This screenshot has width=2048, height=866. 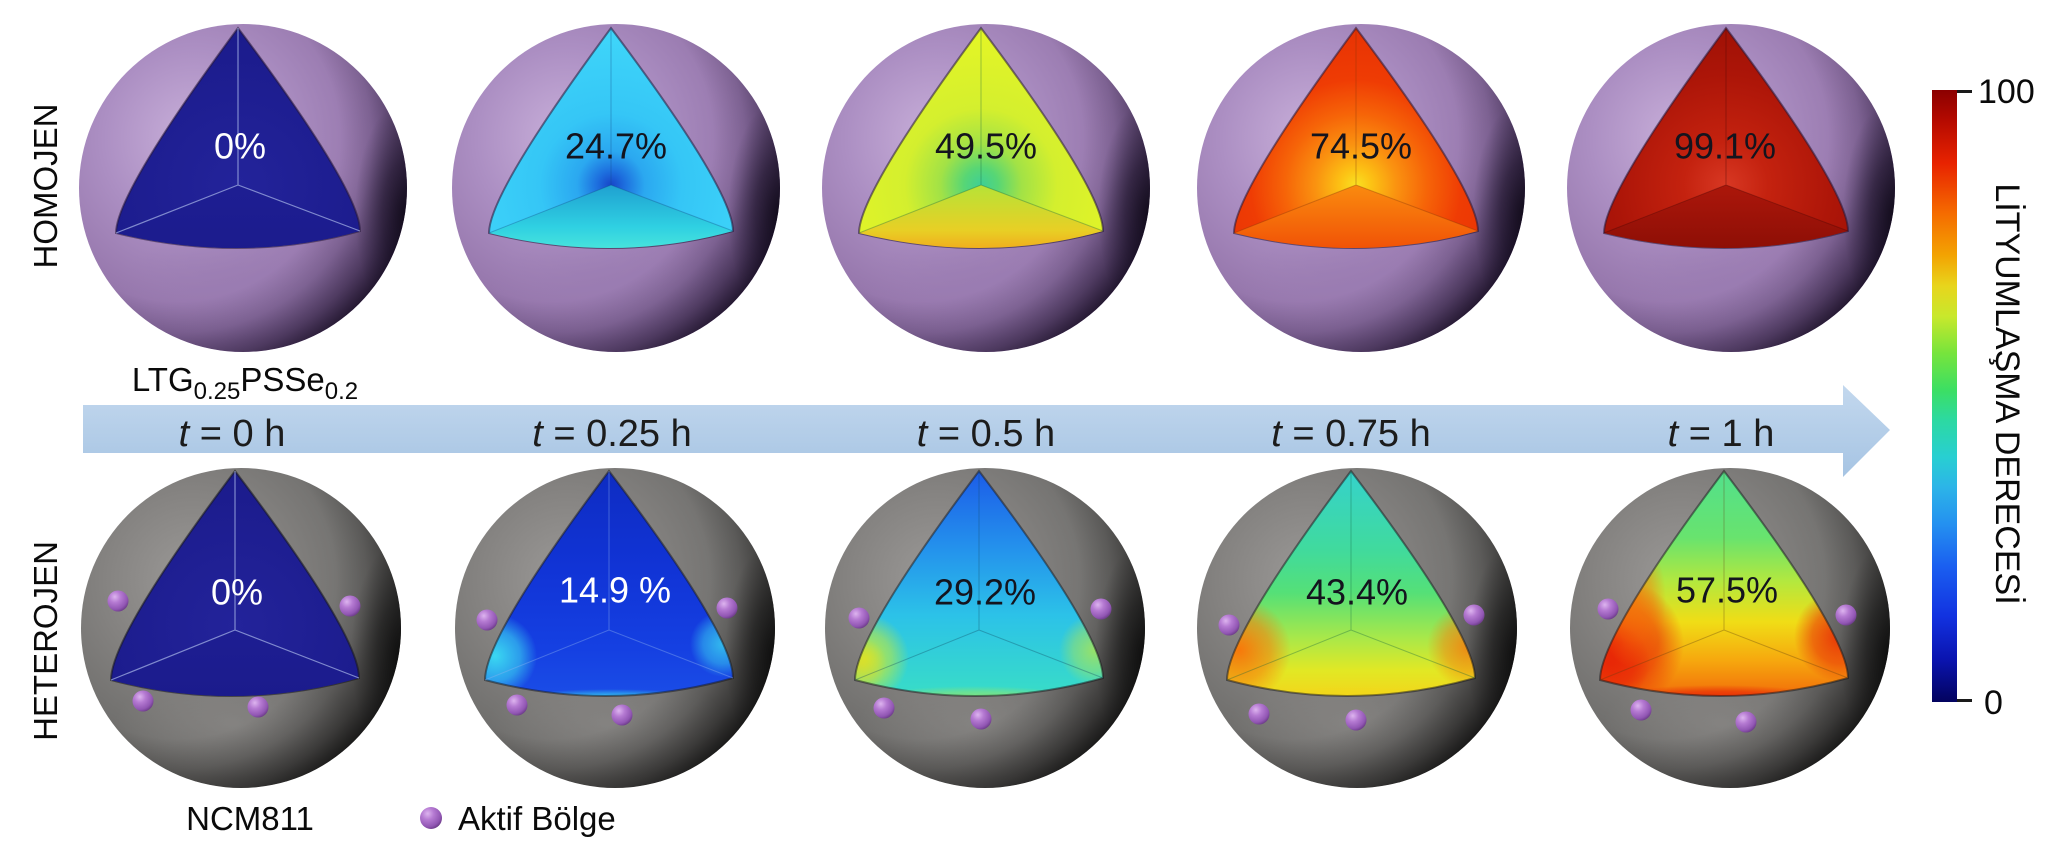 I want to click on svg-text: Aktif Bölge, so click(x=537, y=818).